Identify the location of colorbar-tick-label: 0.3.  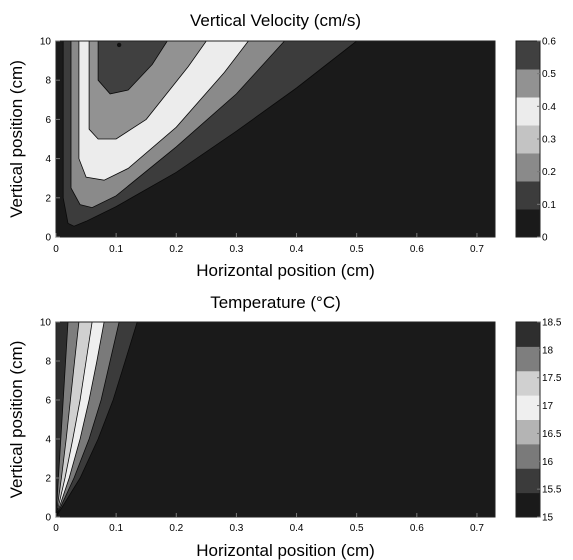
(549, 140).